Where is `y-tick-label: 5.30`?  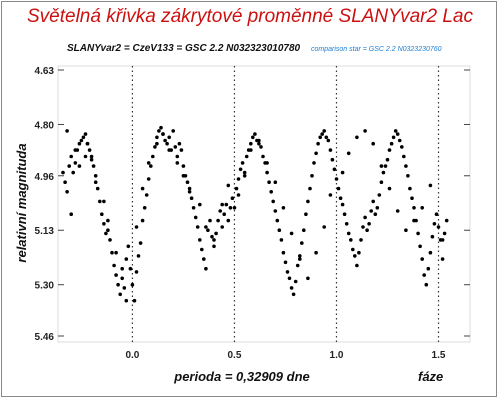 y-tick-label: 5.30 is located at coordinates (45, 286).